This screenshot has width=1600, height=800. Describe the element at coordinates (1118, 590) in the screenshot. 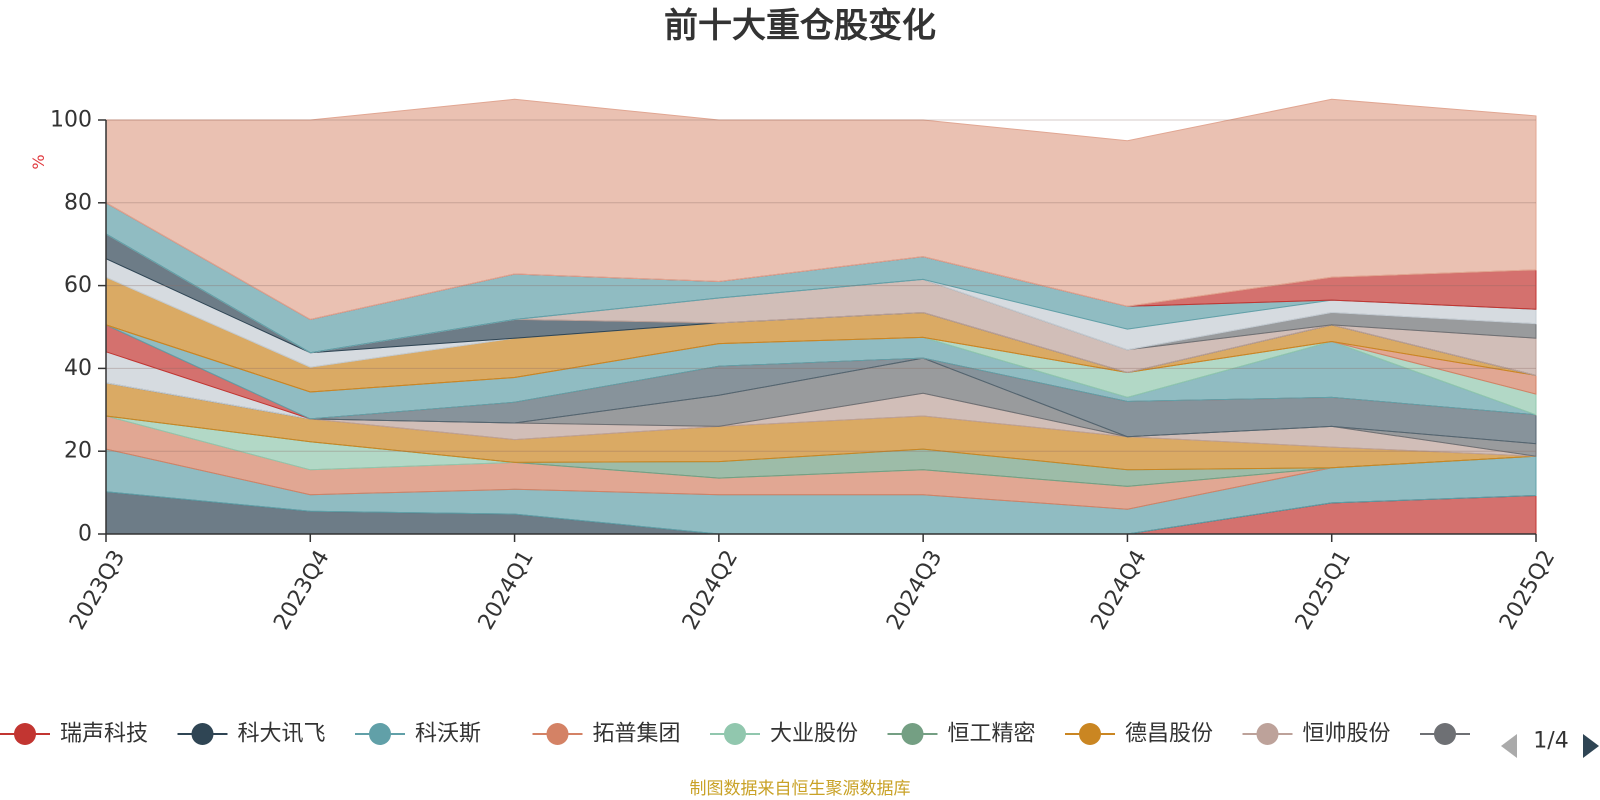

I see `x-tick-label: 2024Q4` at that location.